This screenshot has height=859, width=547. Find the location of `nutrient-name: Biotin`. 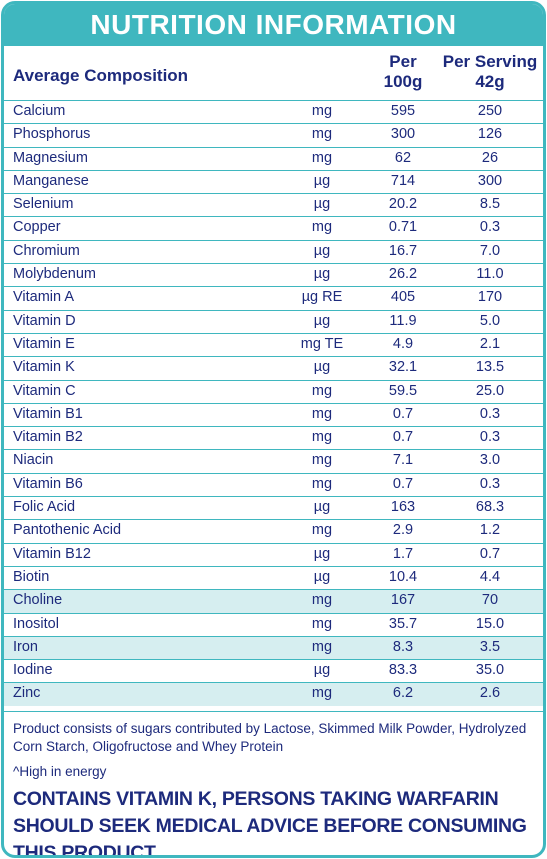

nutrient-name: Biotin is located at coordinates (31, 576).